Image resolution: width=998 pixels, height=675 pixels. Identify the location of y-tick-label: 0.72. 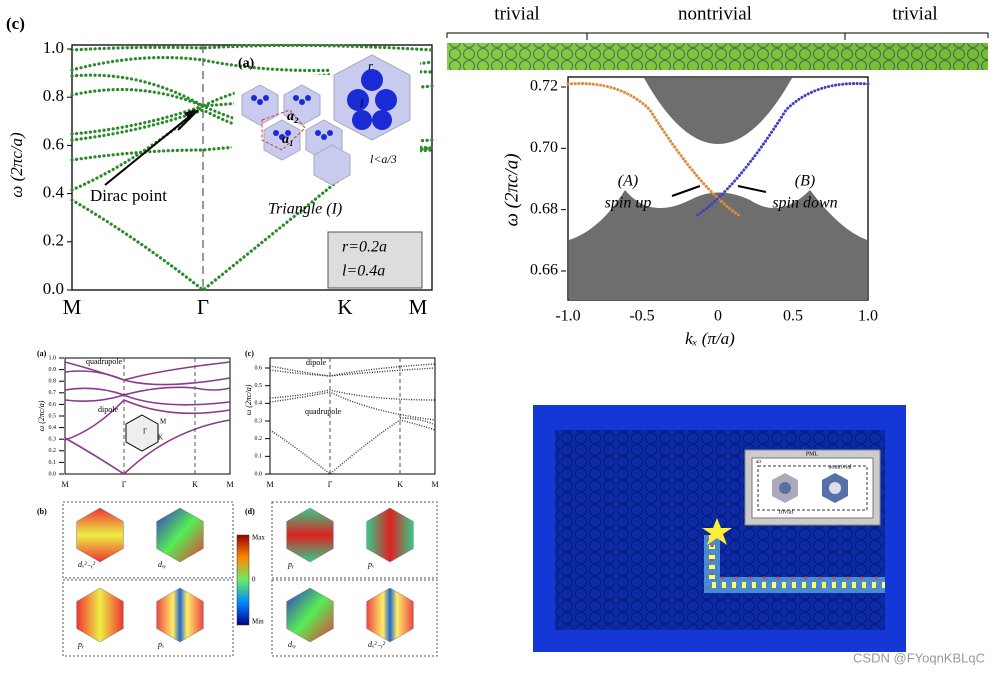
(544, 86).